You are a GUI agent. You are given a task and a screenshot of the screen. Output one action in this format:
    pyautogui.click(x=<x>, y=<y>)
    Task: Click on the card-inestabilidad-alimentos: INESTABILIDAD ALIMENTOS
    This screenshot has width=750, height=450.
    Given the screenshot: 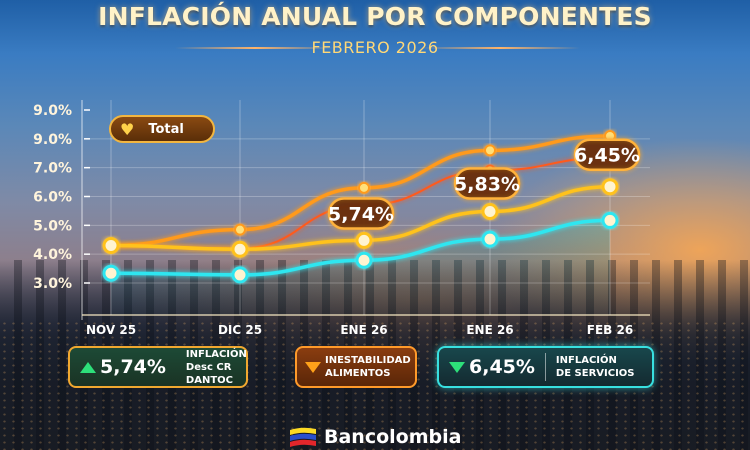 What is the action you would take?
    pyautogui.click(x=356, y=367)
    